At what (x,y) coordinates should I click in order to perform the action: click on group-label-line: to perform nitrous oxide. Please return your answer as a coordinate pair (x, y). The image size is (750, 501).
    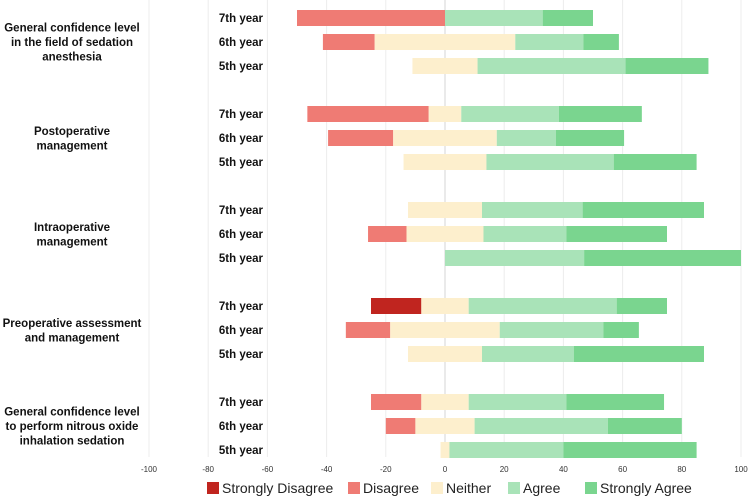
    Looking at the image, I should click on (72, 427).